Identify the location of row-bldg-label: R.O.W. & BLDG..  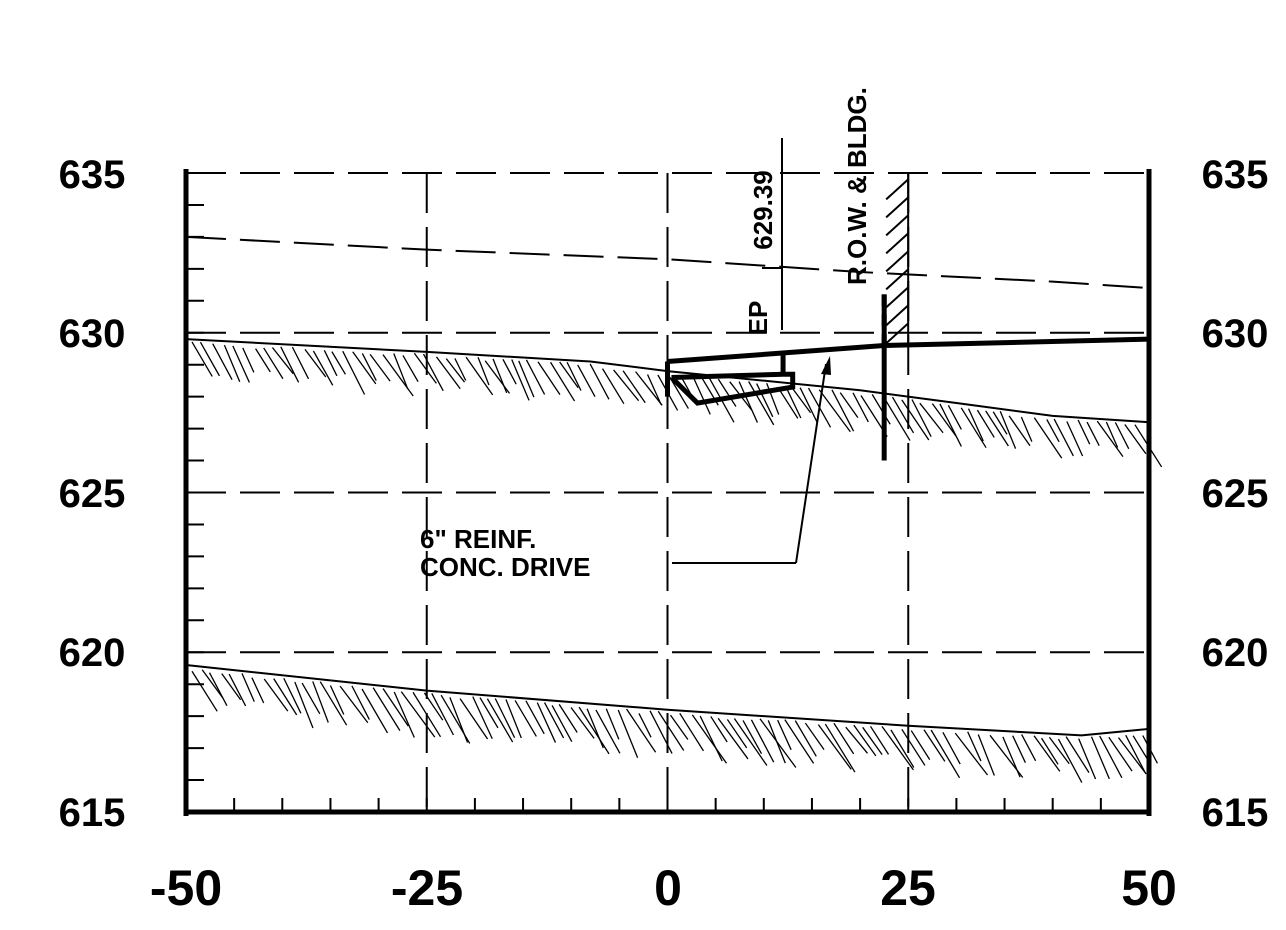
(857, 186).